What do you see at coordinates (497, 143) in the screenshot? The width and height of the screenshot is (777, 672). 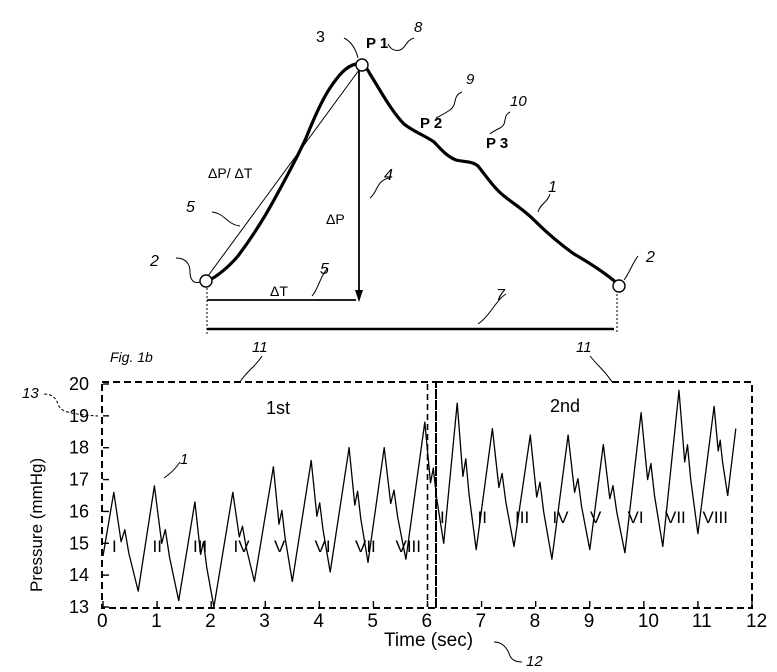 I see `label-p3: P 3` at bounding box center [497, 143].